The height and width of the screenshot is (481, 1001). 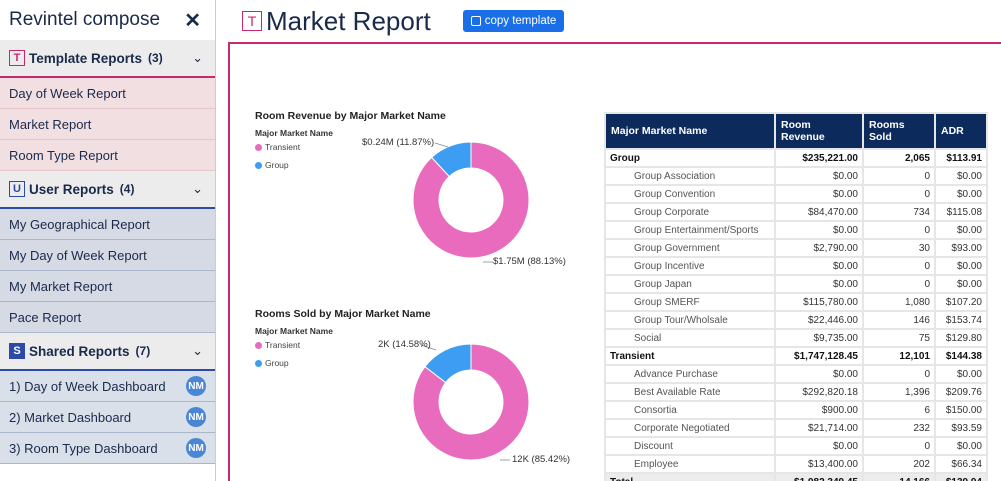 I want to click on table-row: Group Incentive $0.00 0 $0.00, so click(x=796, y=266).